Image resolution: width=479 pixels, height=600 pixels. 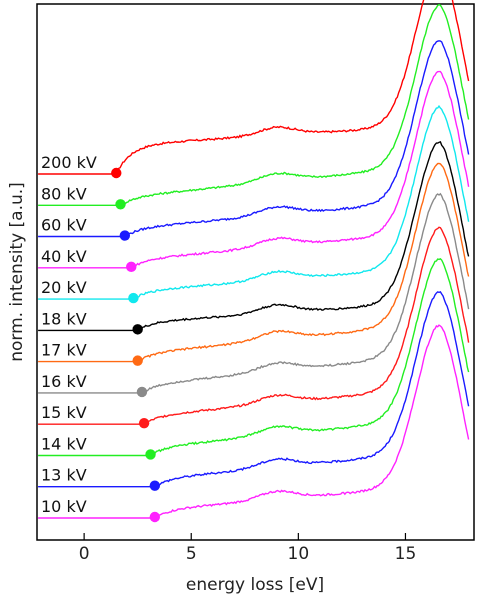 I want to click on onset-marker-80-kv, so click(x=120, y=204).